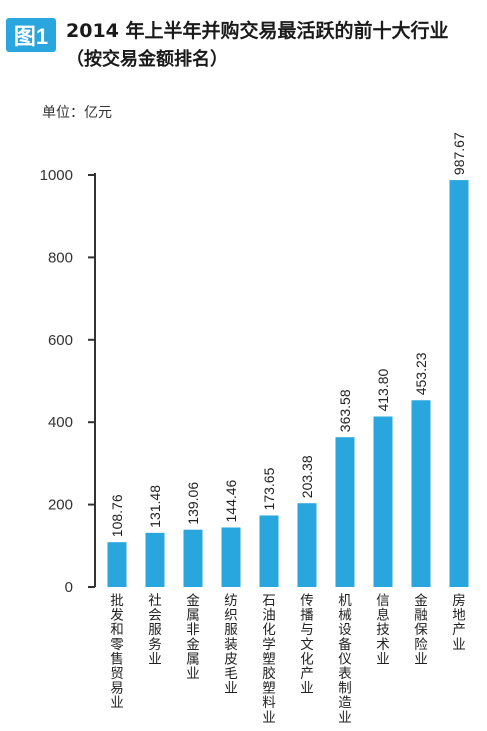  I want to click on figure-badge: 图1, so click(31, 35).